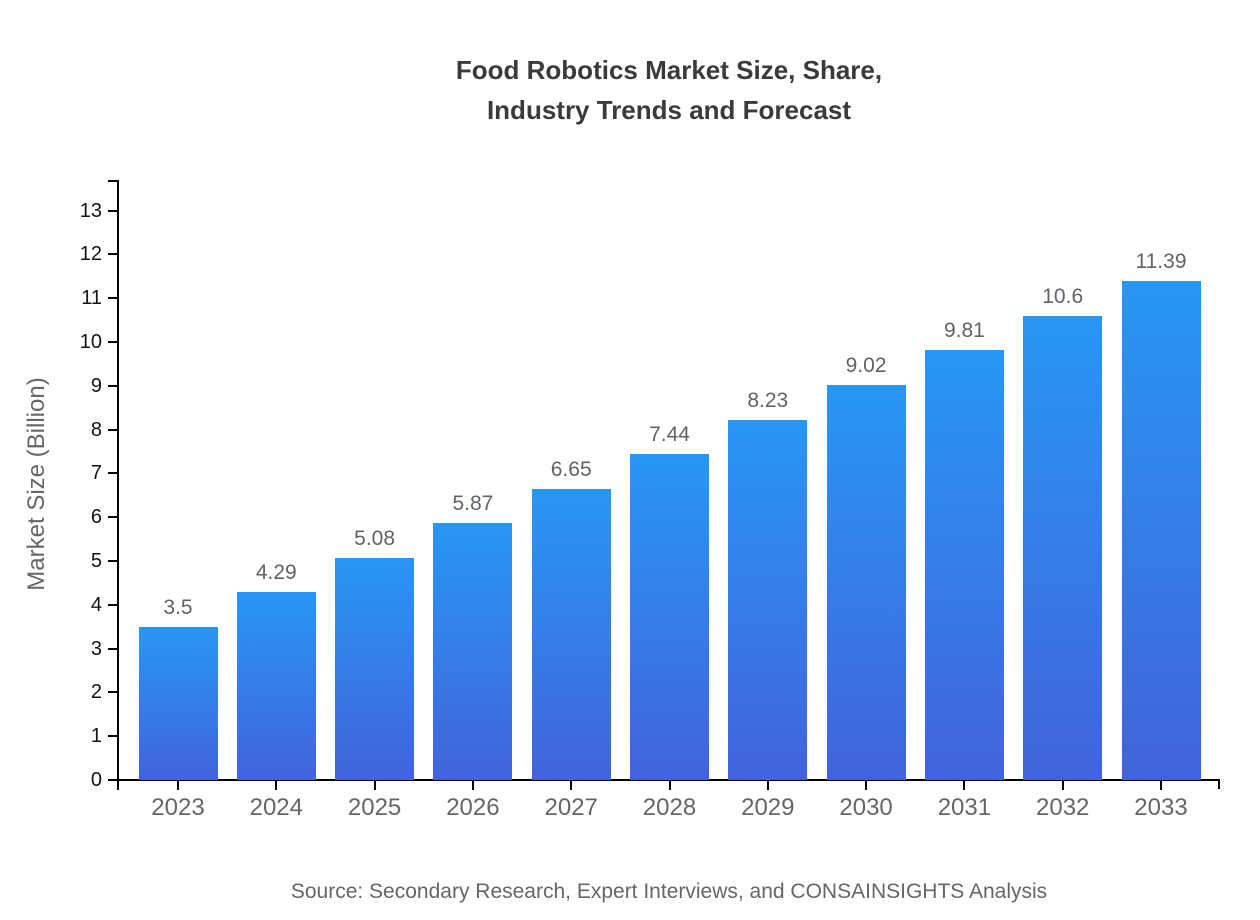 The height and width of the screenshot is (920, 1260). What do you see at coordinates (178, 607) in the screenshot?
I see `bar-value-label: 3.5` at bounding box center [178, 607].